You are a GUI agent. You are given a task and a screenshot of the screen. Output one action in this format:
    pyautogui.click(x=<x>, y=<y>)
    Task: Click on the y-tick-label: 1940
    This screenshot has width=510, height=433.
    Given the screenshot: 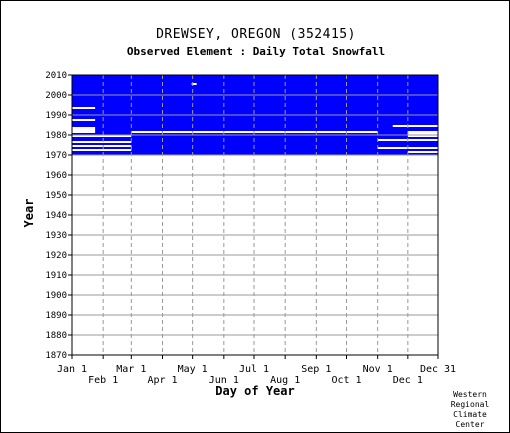 What is the action you would take?
    pyautogui.click(x=56, y=216)
    